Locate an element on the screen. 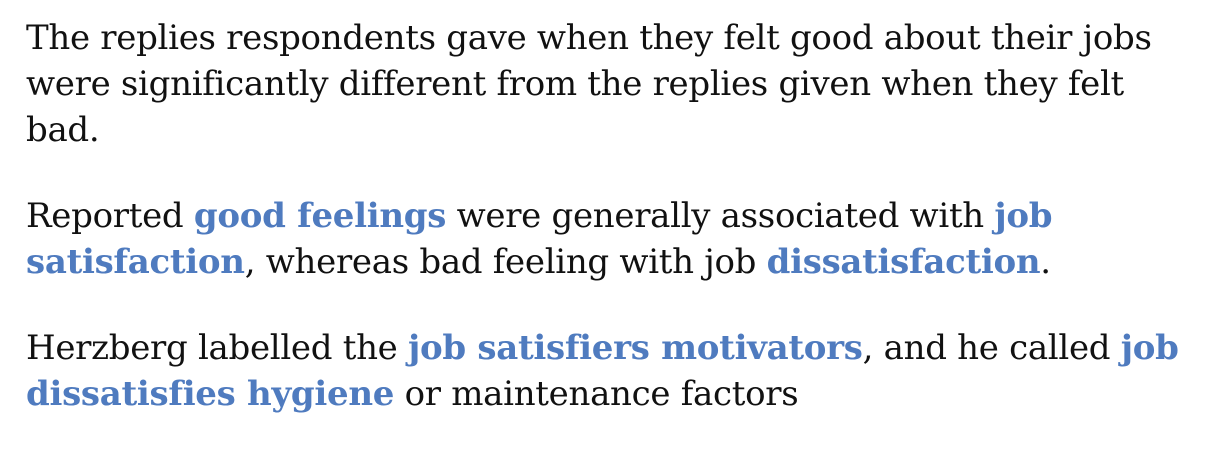  highlighted-term: job satisfiers motivators is located at coordinates (635, 348).